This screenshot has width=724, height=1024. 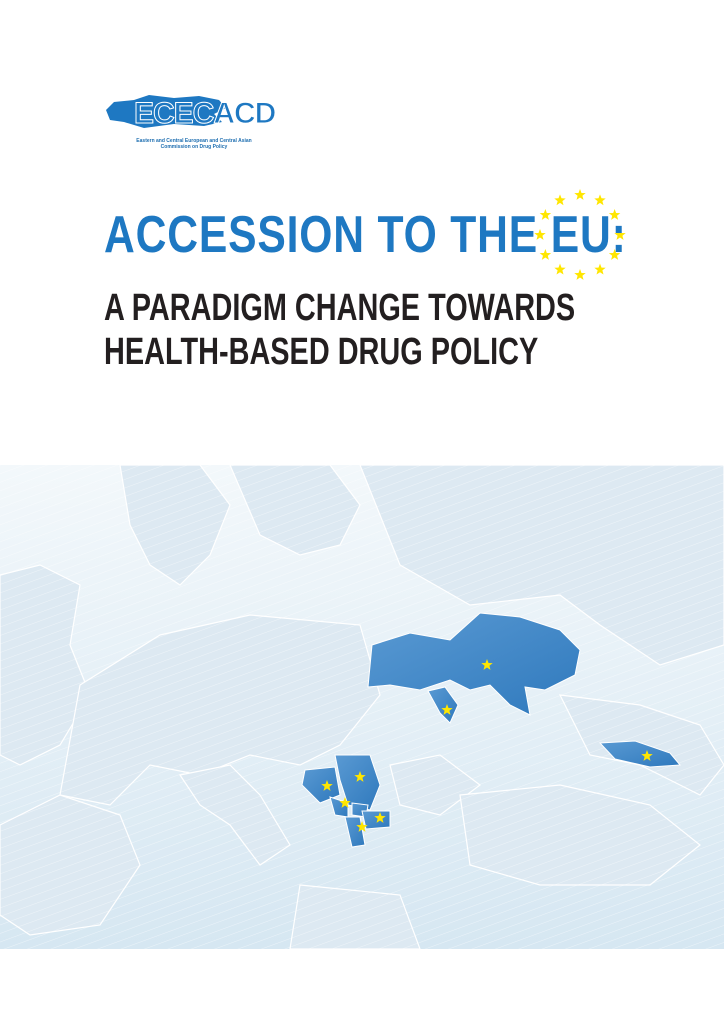 I want to click on star-icon-ukraine, so click(x=487, y=664).